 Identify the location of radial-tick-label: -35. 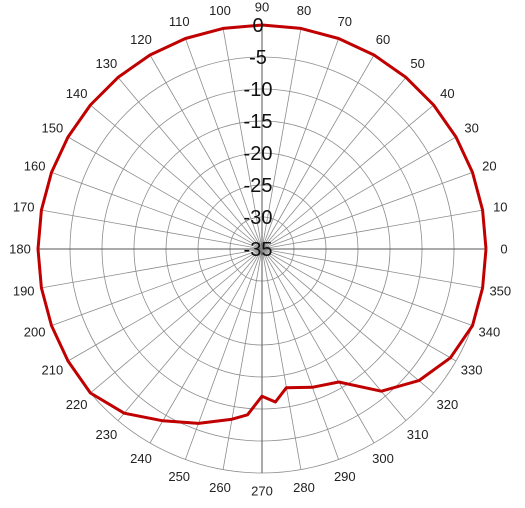
(258, 250).